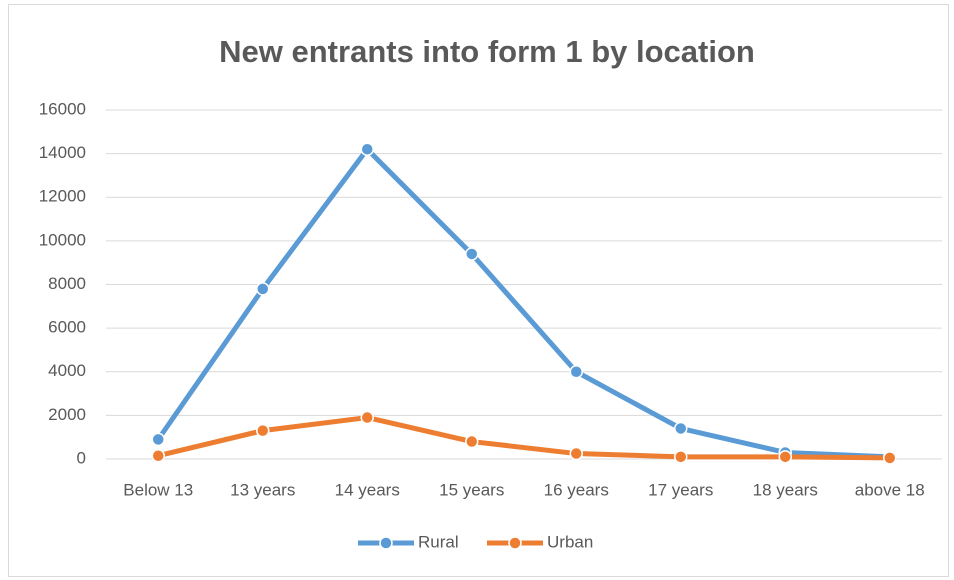 The width and height of the screenshot is (954, 580). What do you see at coordinates (62, 239) in the screenshot?
I see `y-tick-label: 10000` at bounding box center [62, 239].